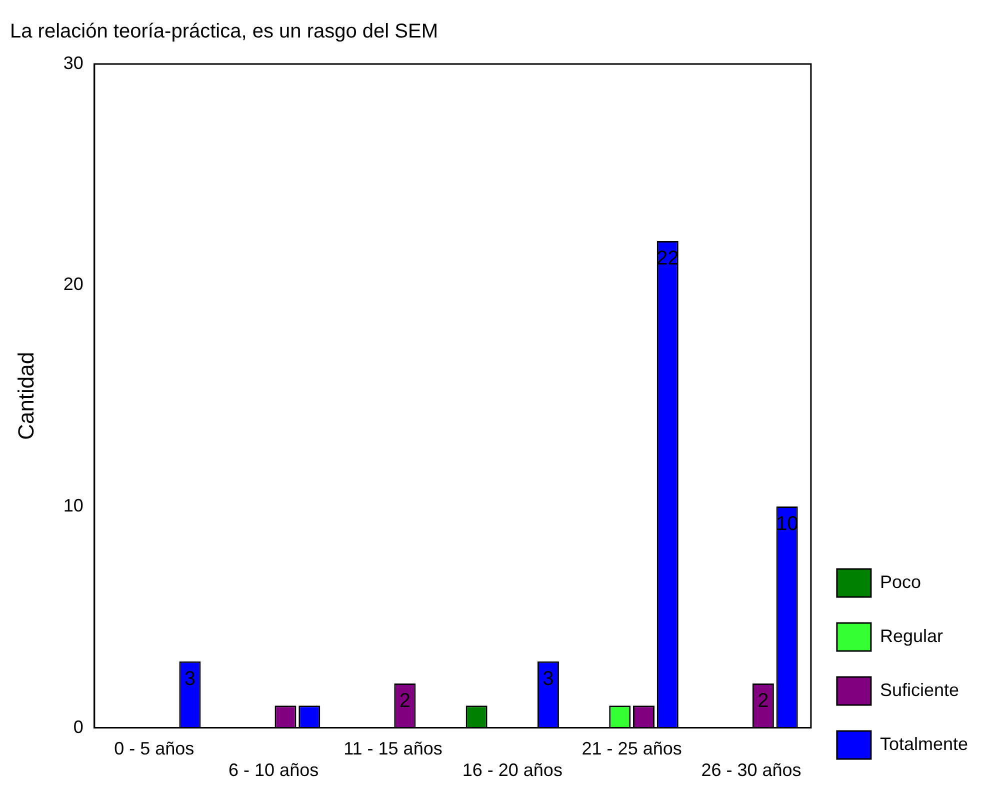 This screenshot has width=993, height=795. I want to click on y-tick-label: 10, so click(73, 506).